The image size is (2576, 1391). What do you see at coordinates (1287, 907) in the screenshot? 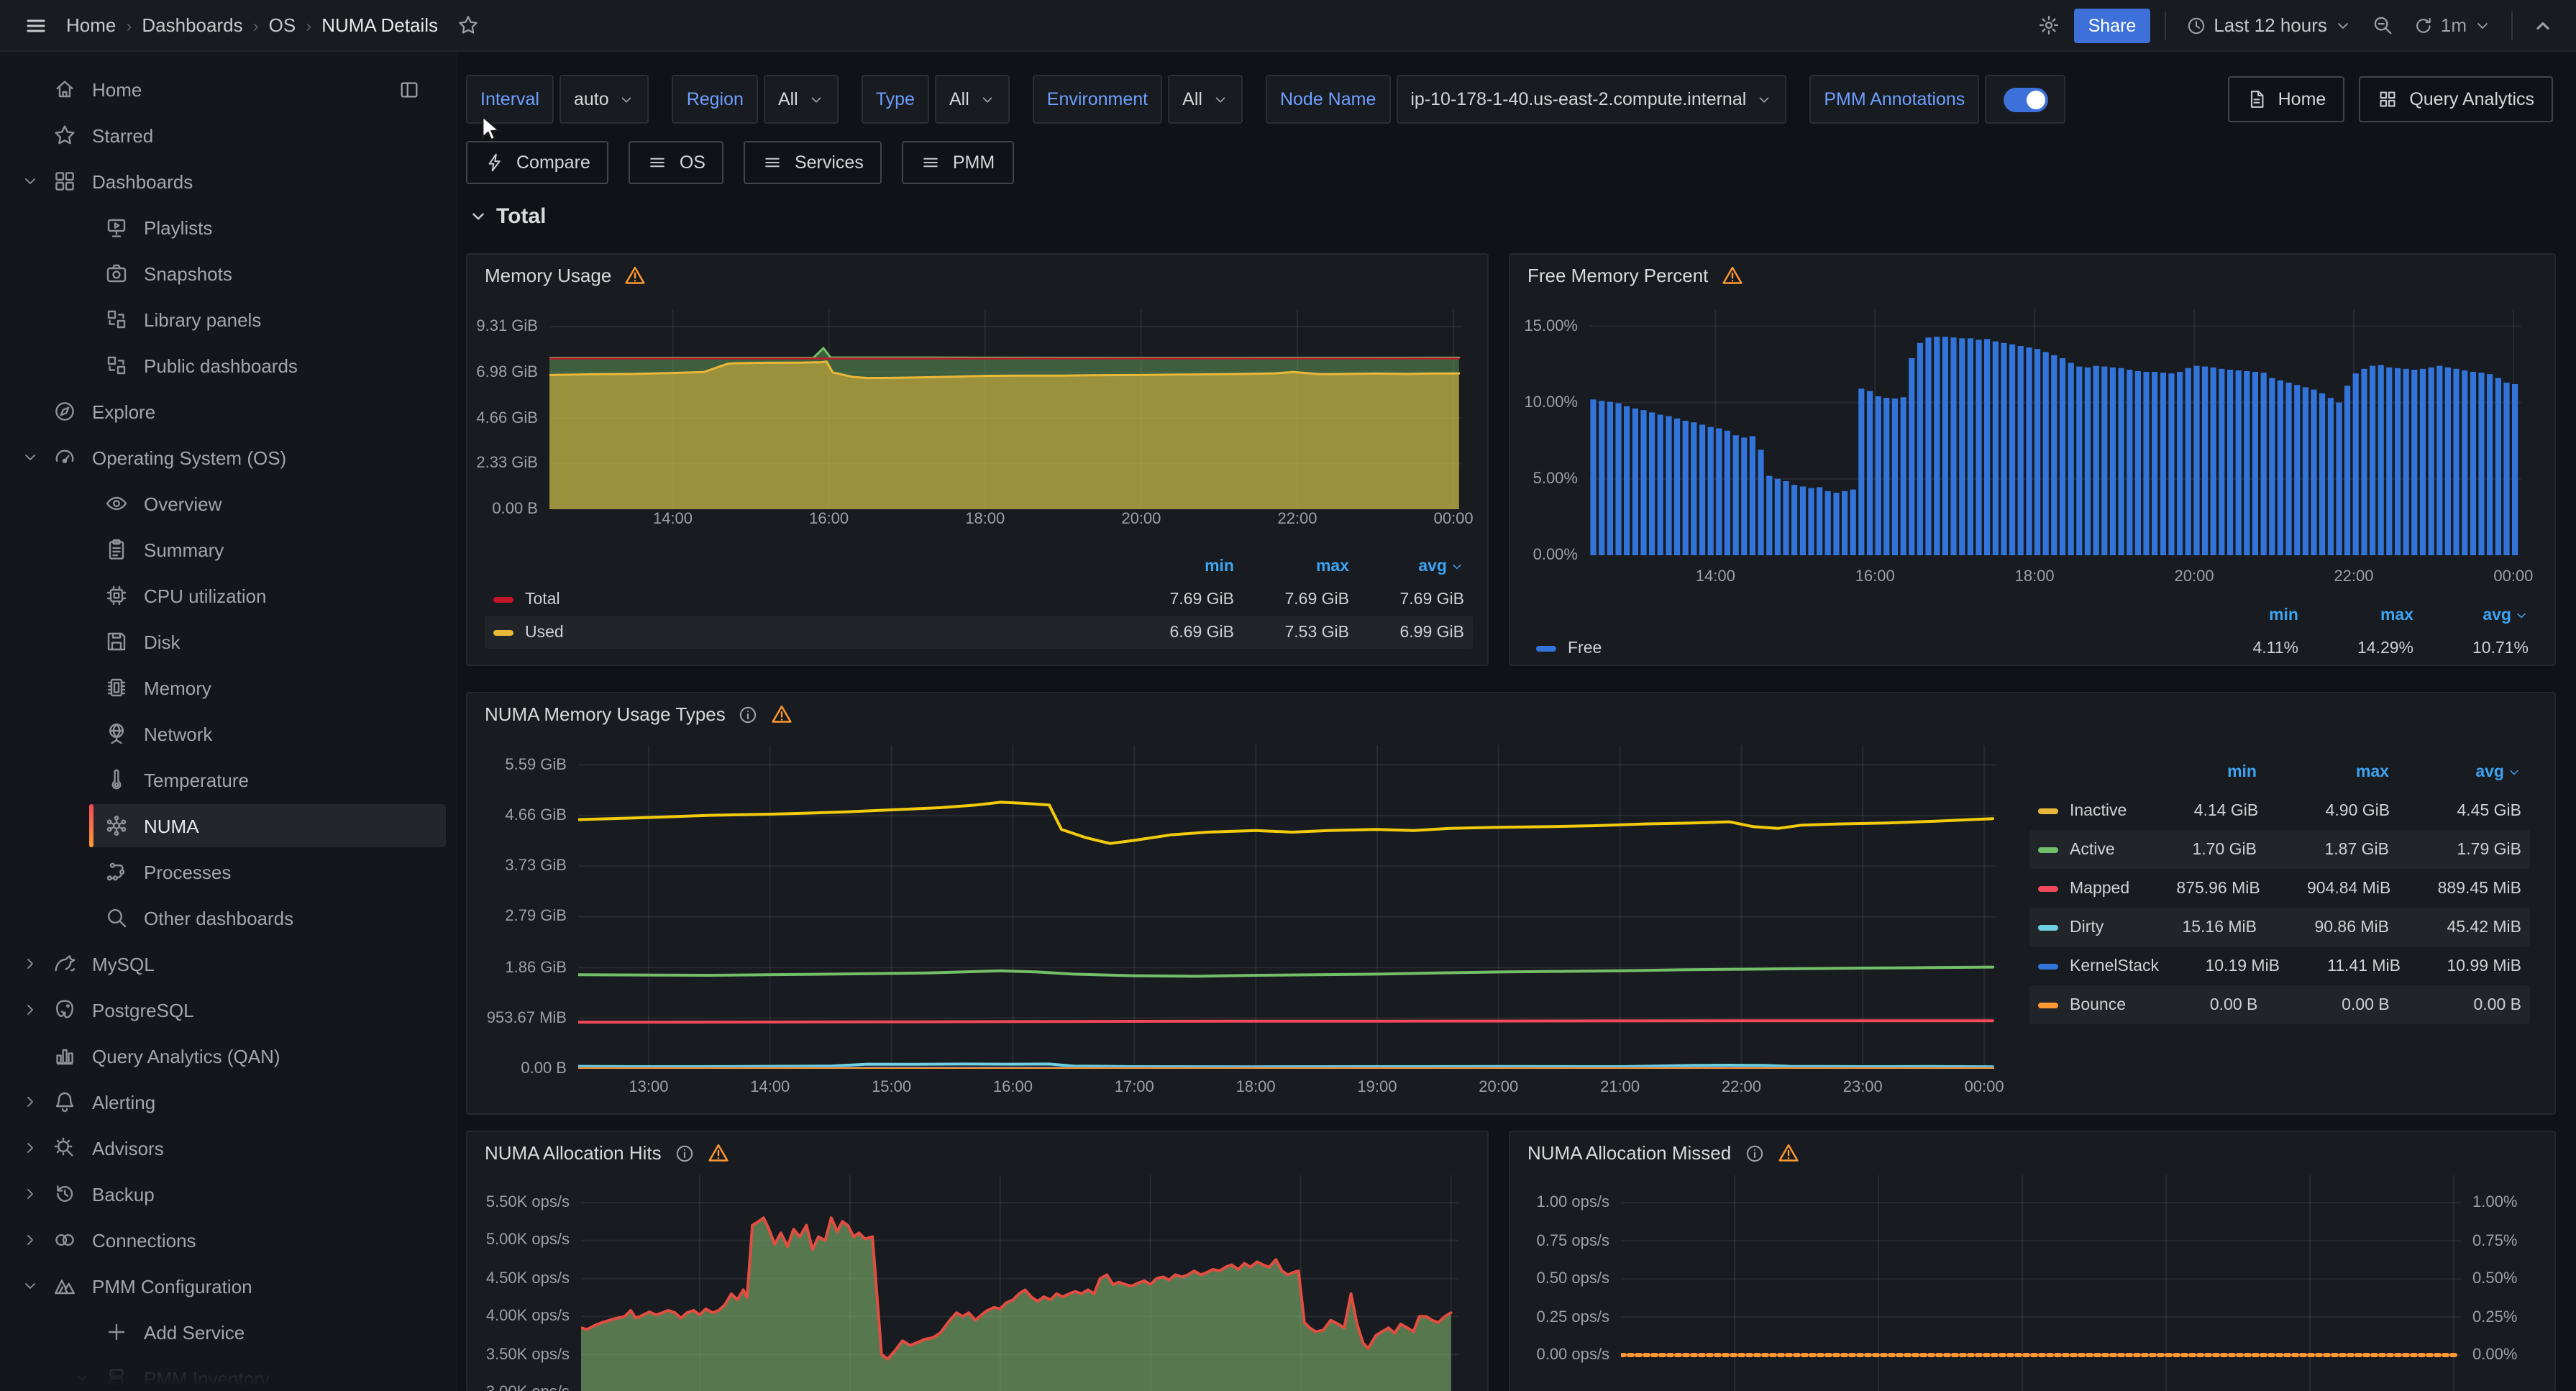
I see `chart-numa_types` at bounding box center [1287, 907].